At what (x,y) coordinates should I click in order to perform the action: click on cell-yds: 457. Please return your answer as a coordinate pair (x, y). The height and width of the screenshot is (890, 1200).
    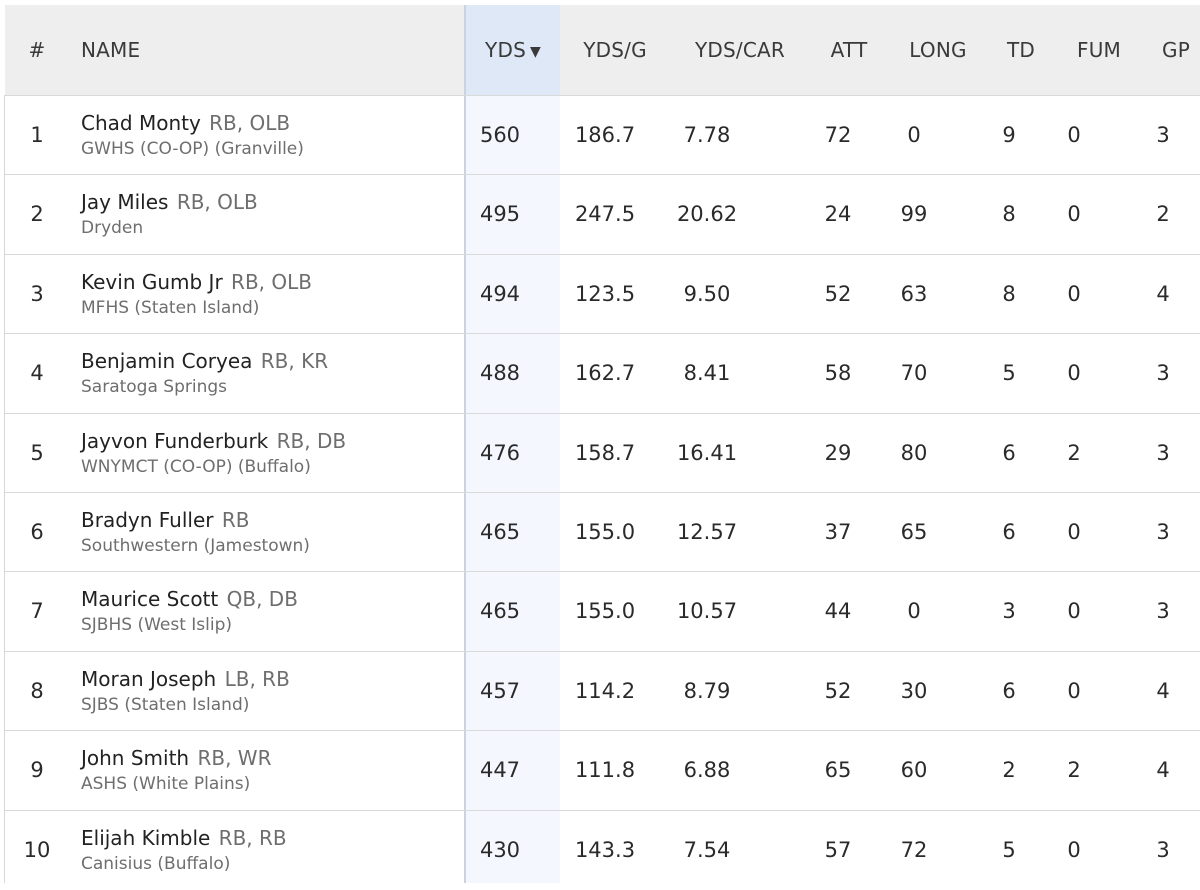
    Looking at the image, I should click on (500, 690).